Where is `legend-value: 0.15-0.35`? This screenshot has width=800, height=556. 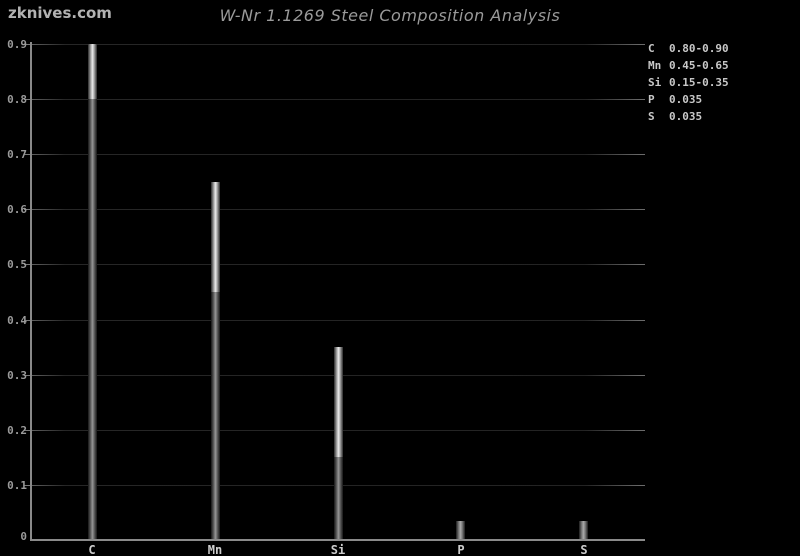
legend-value: 0.15-0.35 is located at coordinates (699, 82).